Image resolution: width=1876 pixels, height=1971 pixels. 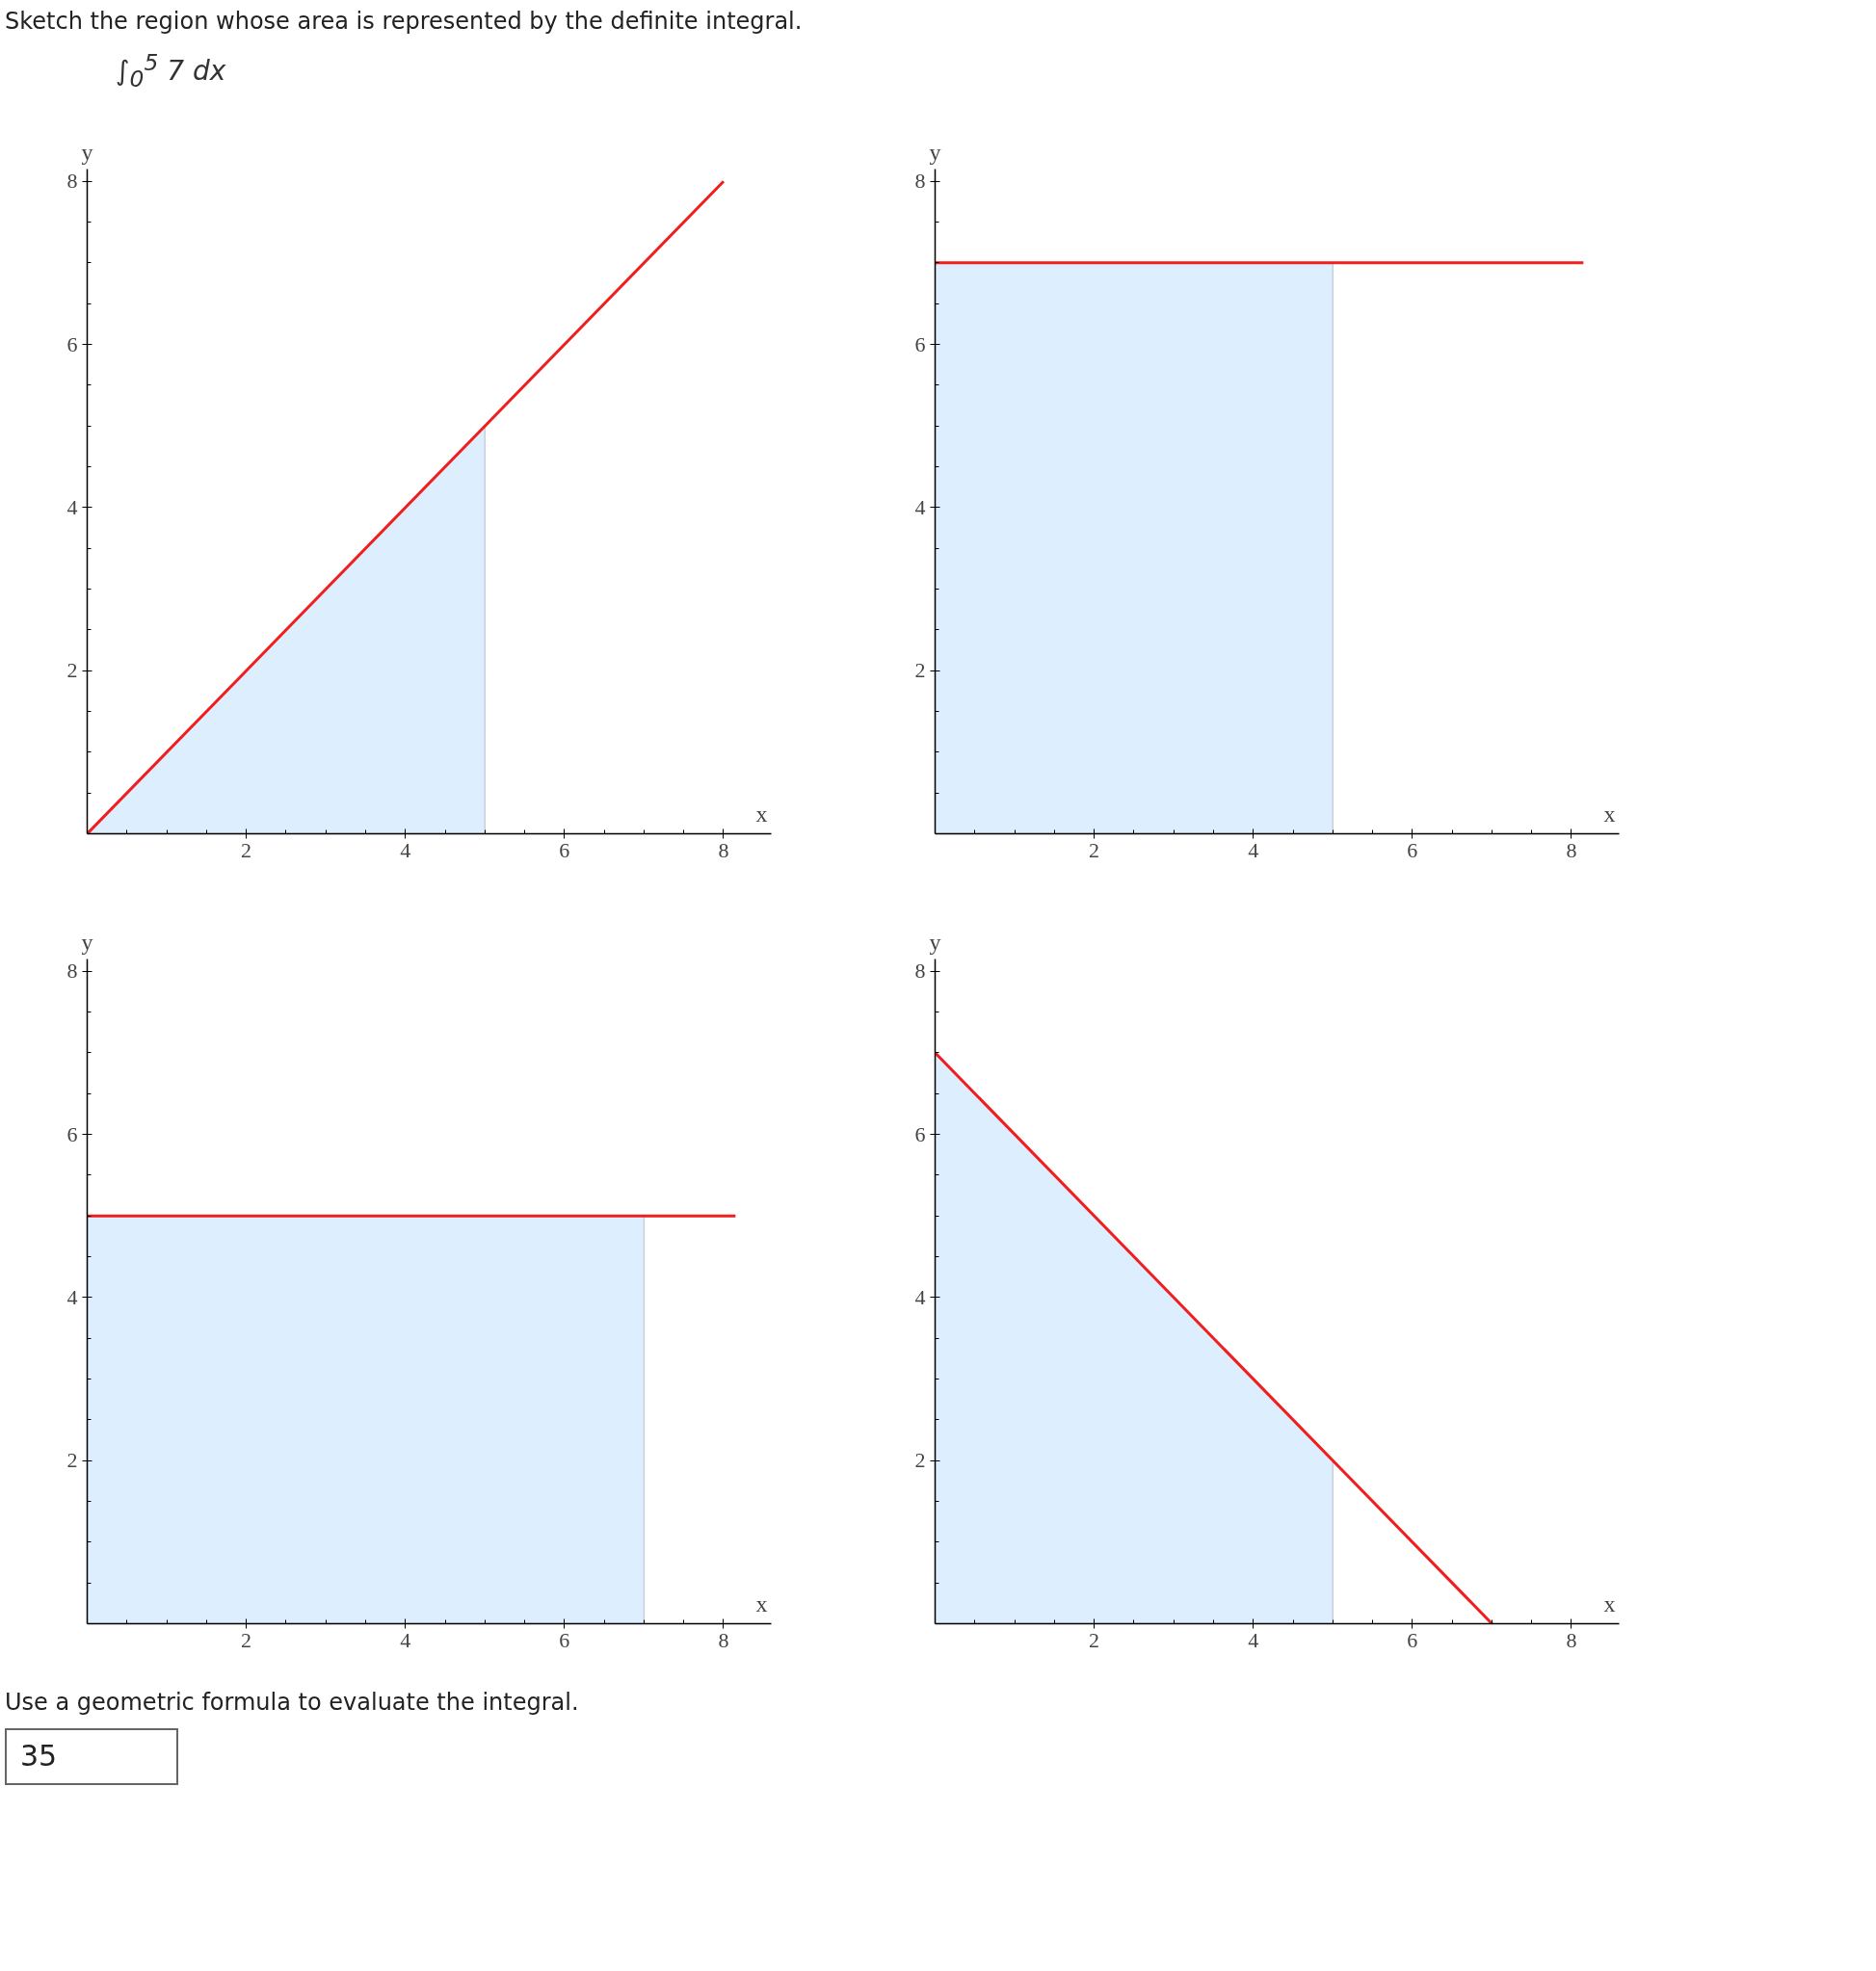 I want to click on text: 35, so click(x=39, y=1756).